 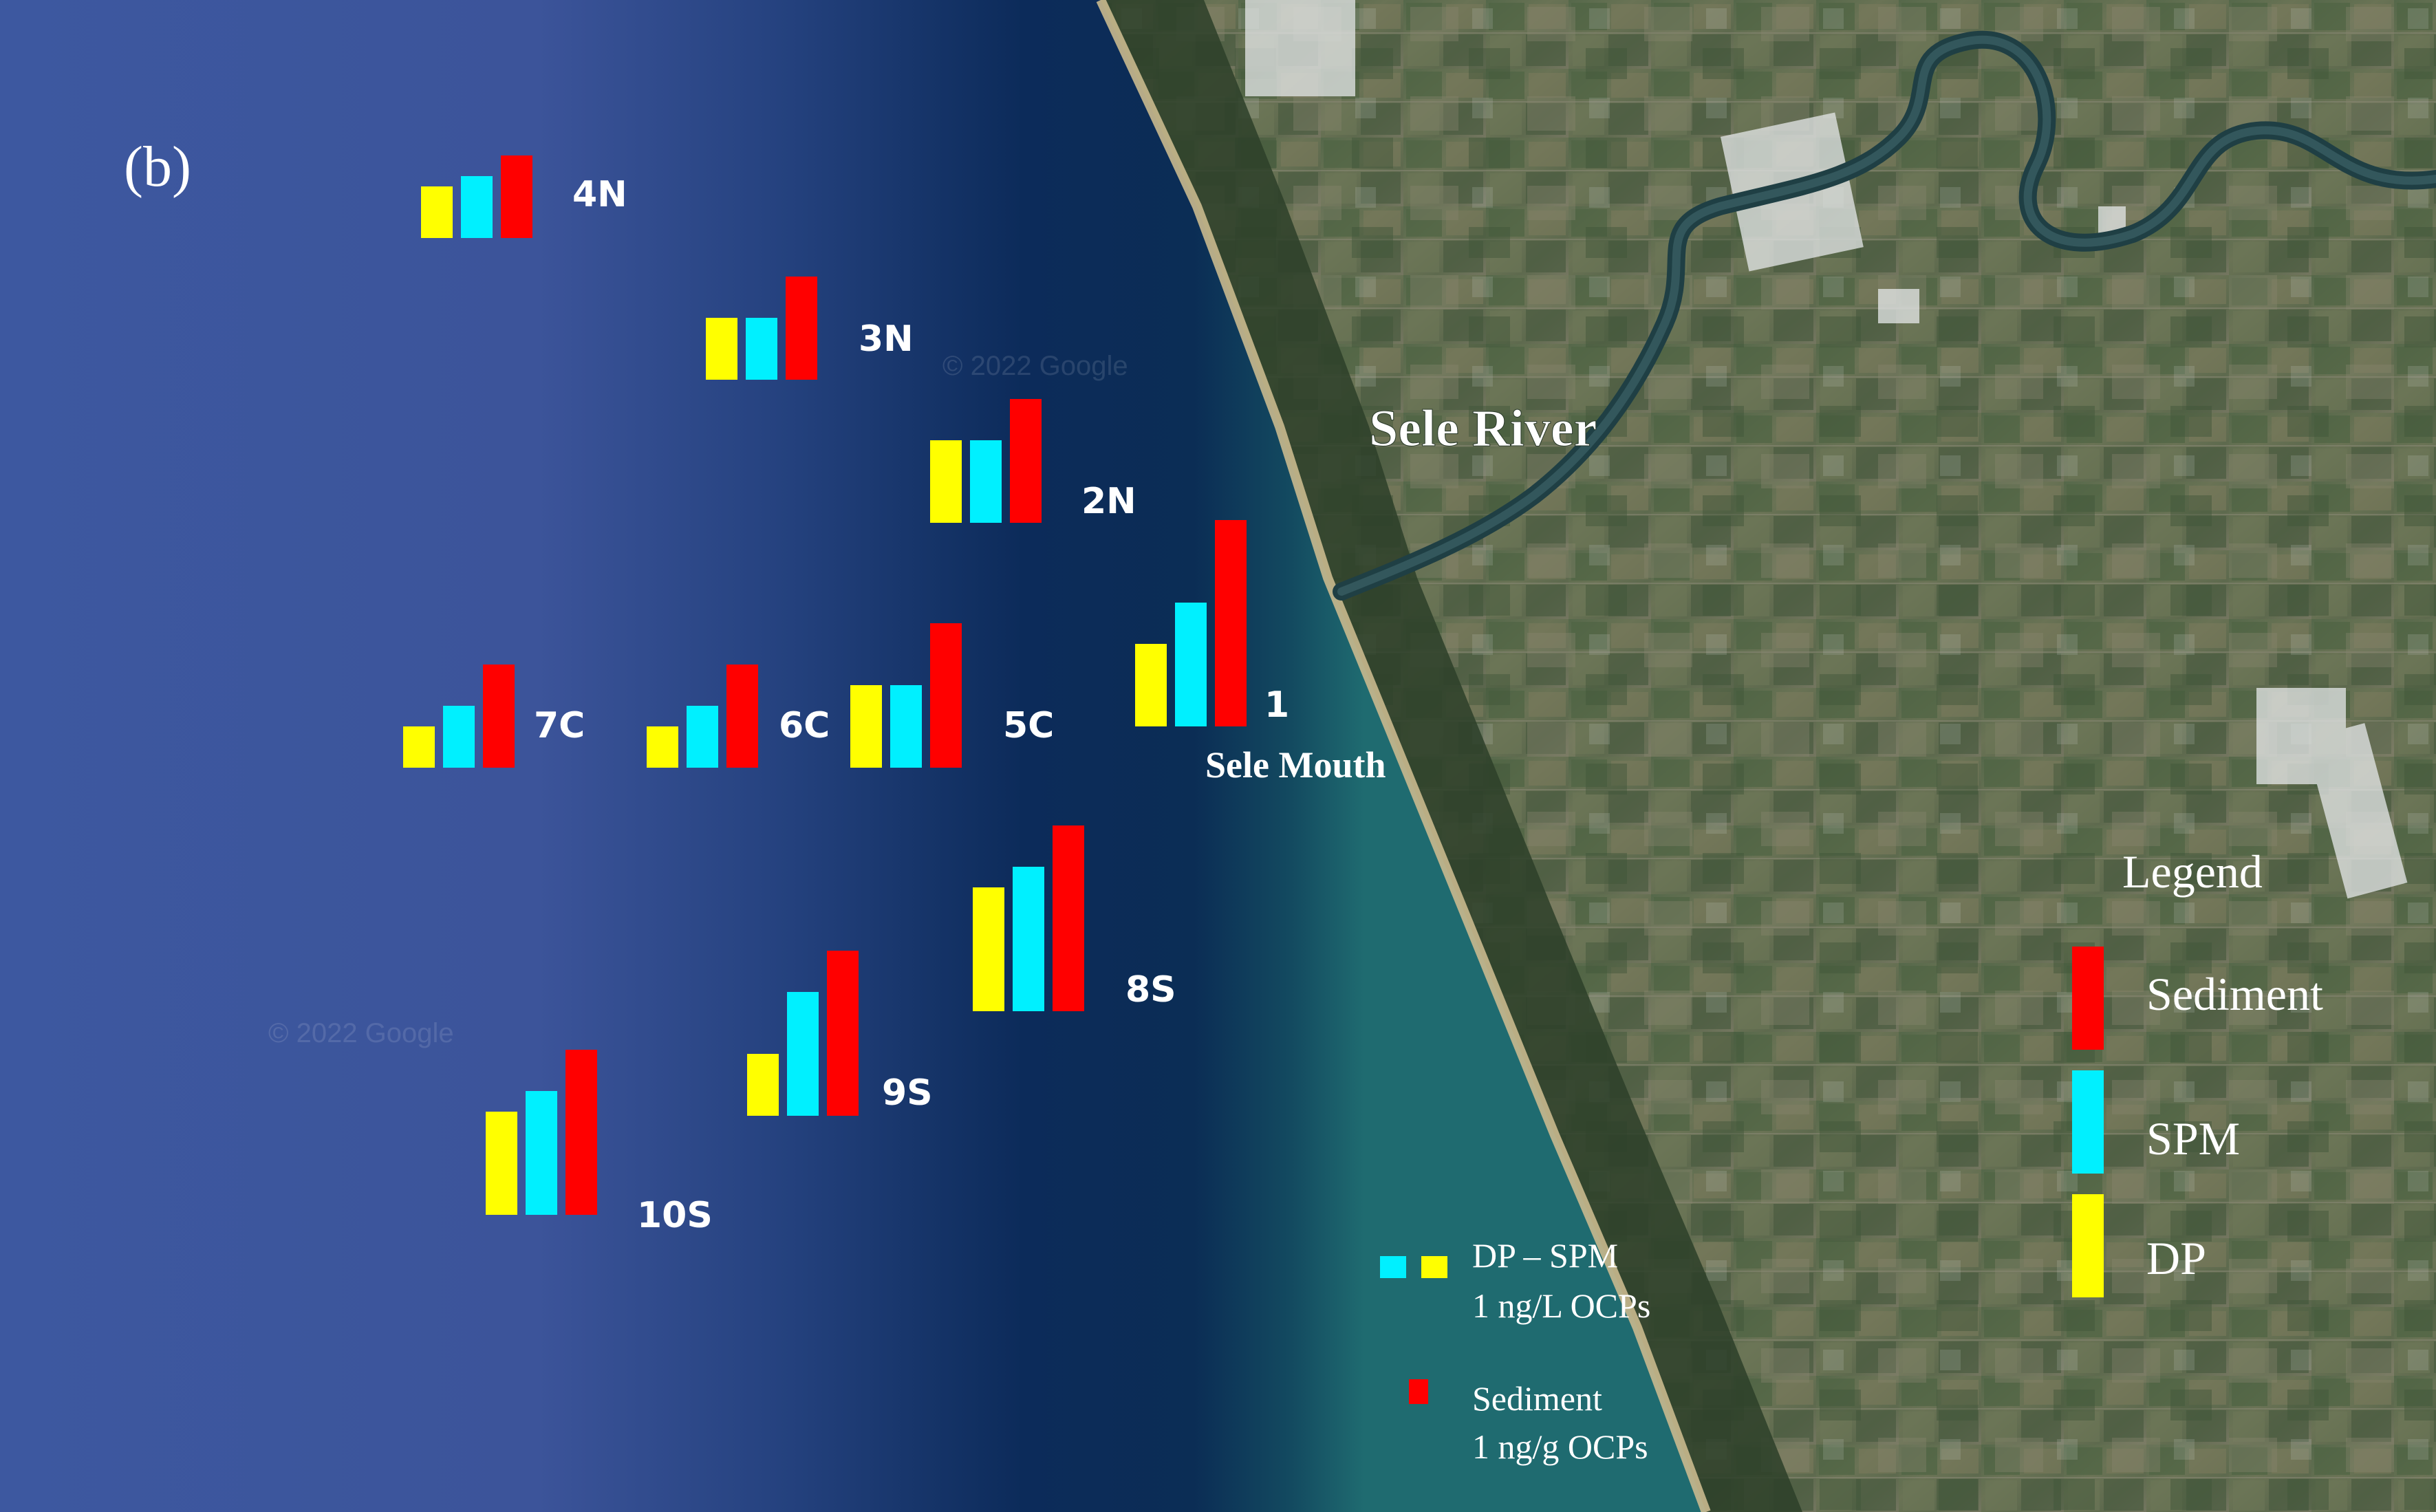 I want to click on scale-sediment-swatch, so click(x=1418, y=1391).